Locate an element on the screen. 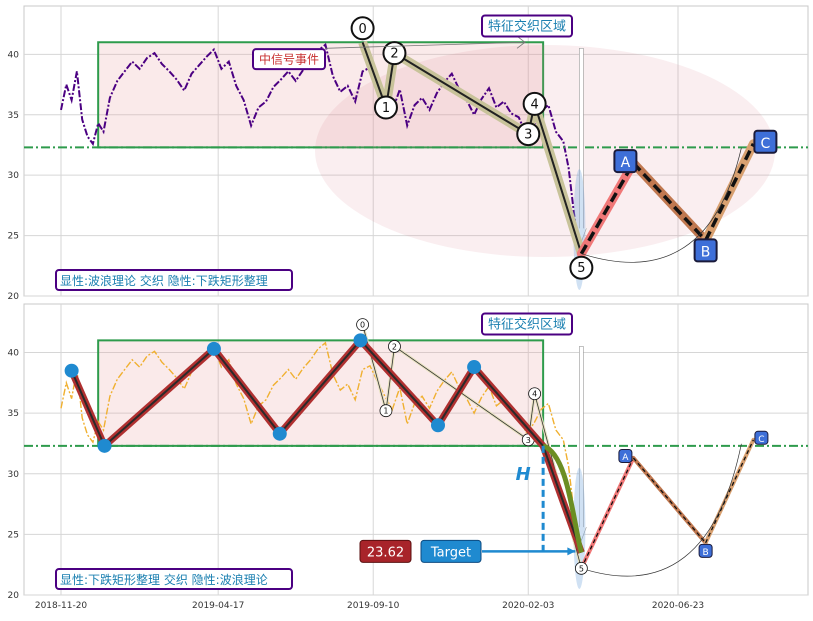 The image size is (813, 621). x-tick-label: 2019-09-10 is located at coordinates (373, 606).